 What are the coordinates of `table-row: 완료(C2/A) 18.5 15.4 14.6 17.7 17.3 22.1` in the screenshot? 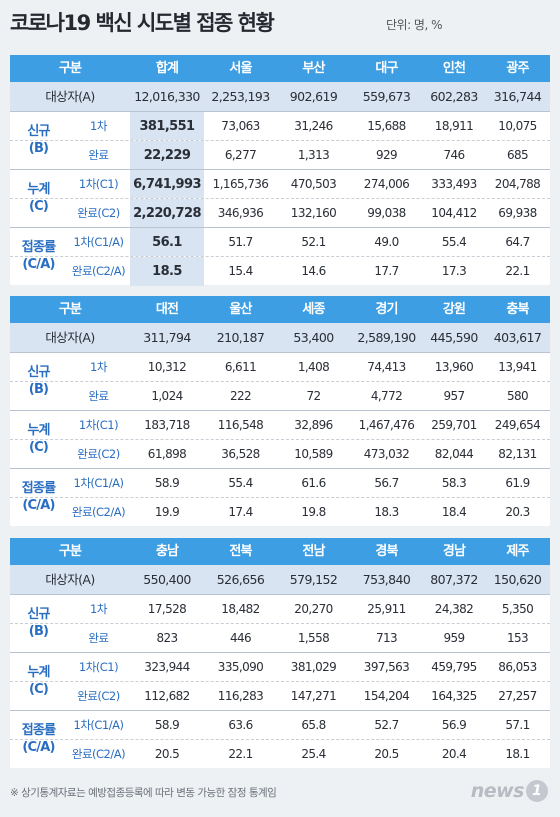 It's located at (280, 271).